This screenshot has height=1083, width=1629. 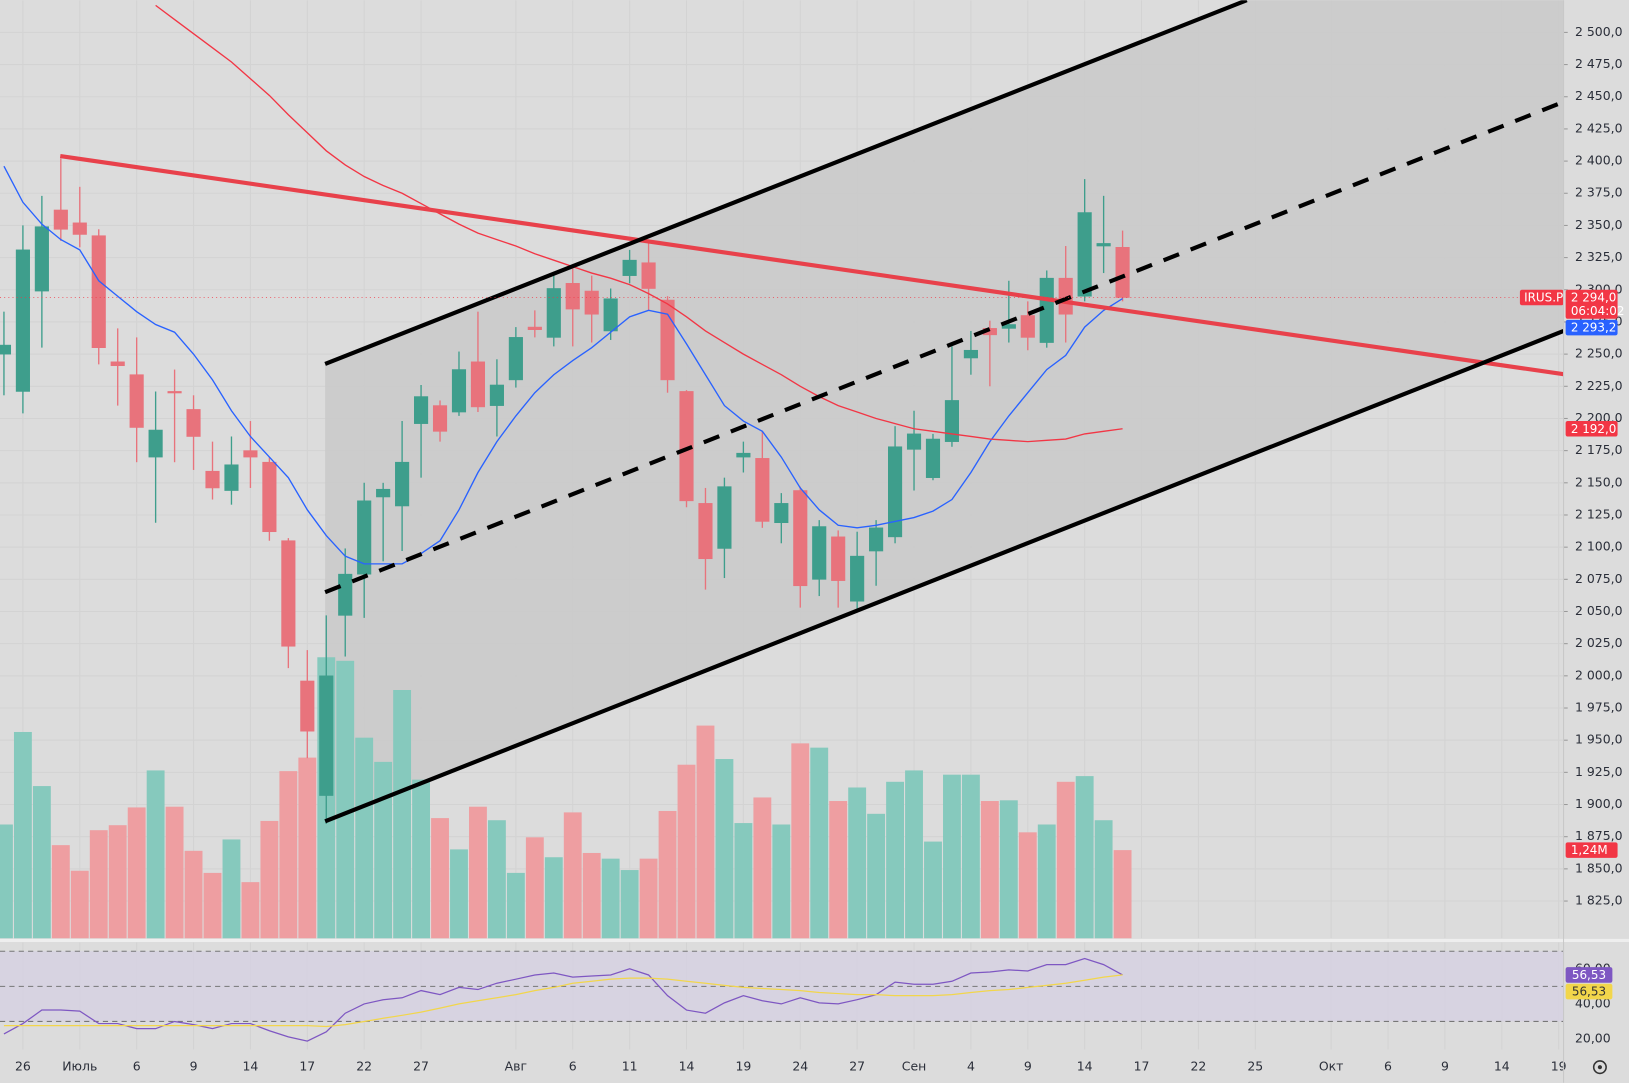 I want to click on y-tick-label: 1 900,0, so click(x=1599, y=803).